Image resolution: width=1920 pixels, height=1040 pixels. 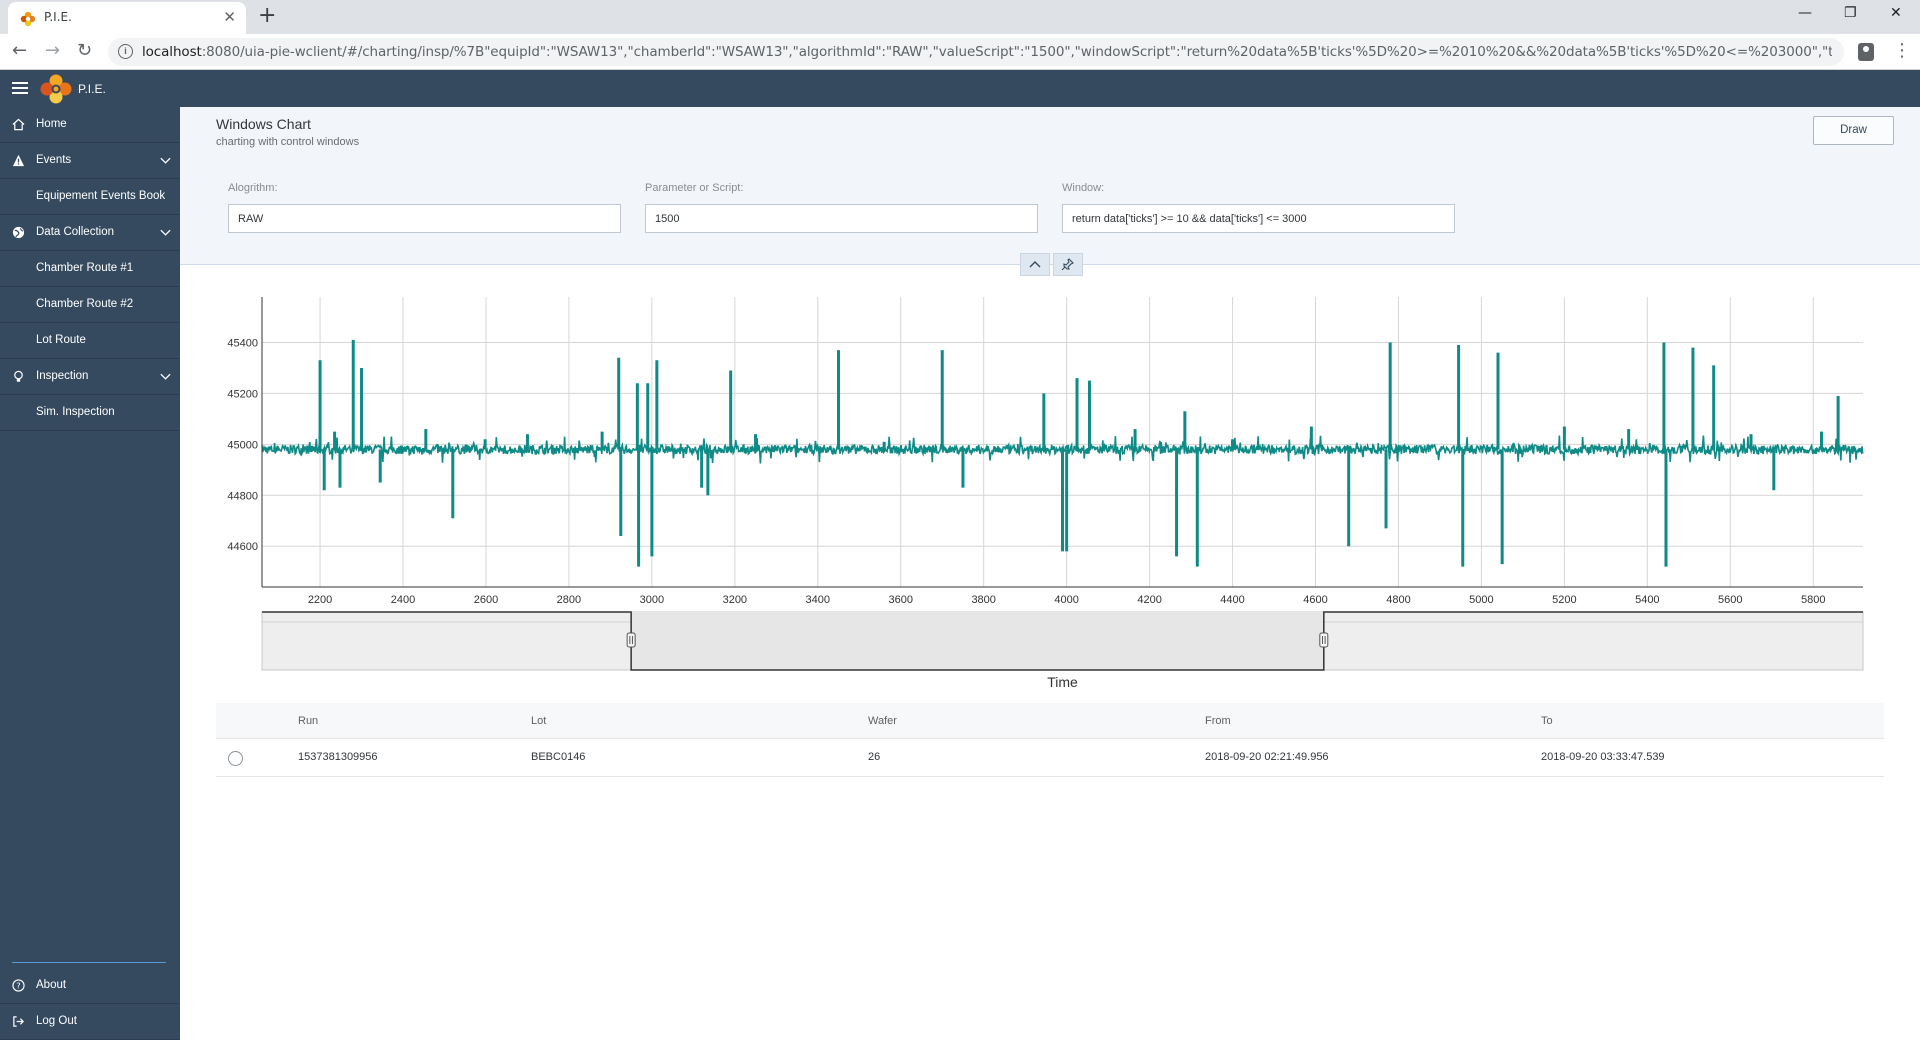 I want to click on column-header-from: From, so click(x=1218, y=721).